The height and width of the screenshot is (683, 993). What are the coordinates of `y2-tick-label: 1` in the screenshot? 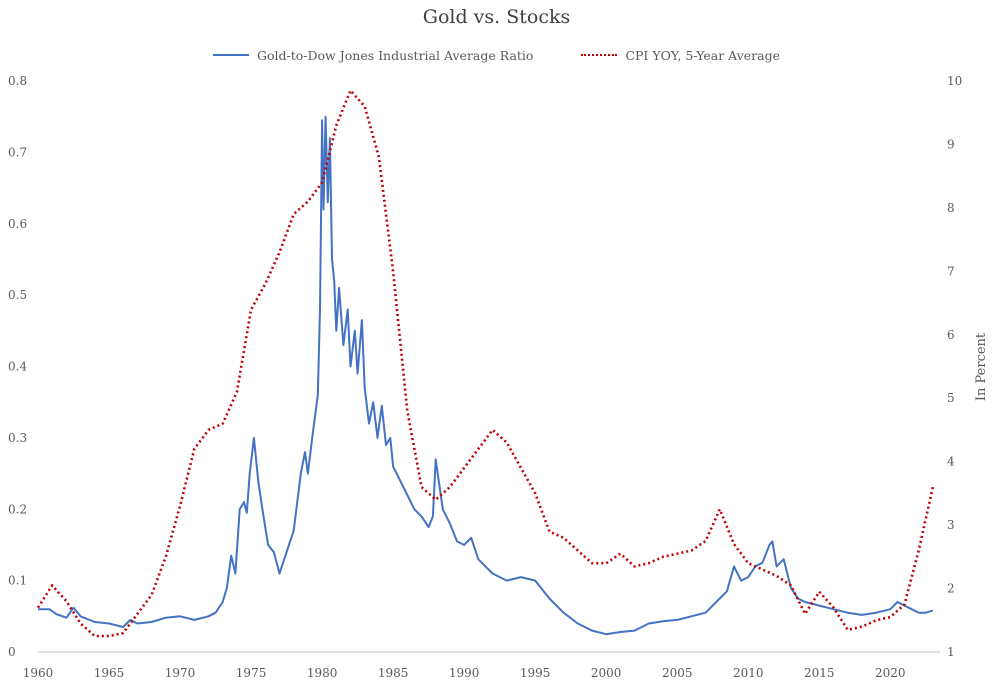 It's located at (951, 652).